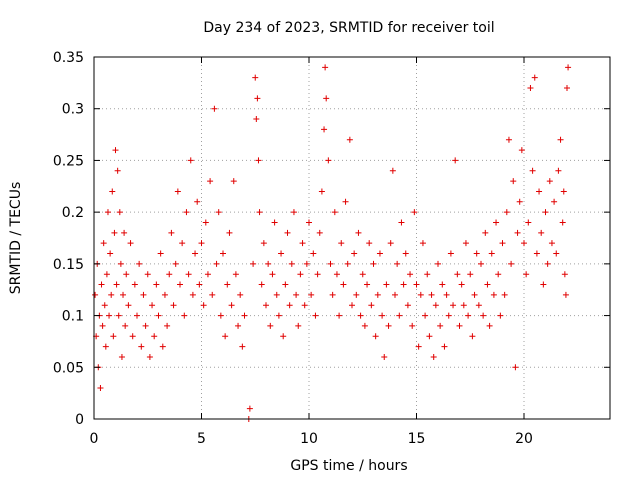  I want to click on x-tick-labels: 0 5 10 15 20, so click(311, 439).